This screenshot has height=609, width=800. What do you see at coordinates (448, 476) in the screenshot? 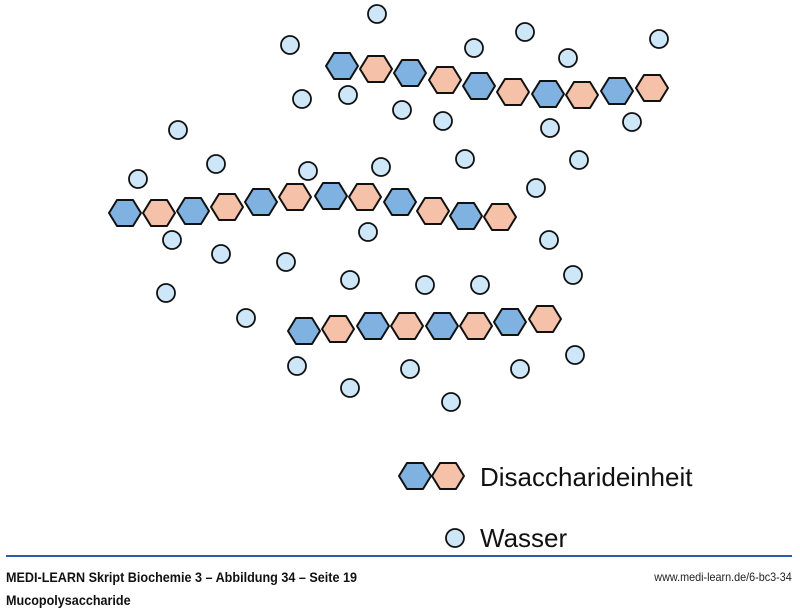
I see `legend-hexagon-pink-icon` at bounding box center [448, 476].